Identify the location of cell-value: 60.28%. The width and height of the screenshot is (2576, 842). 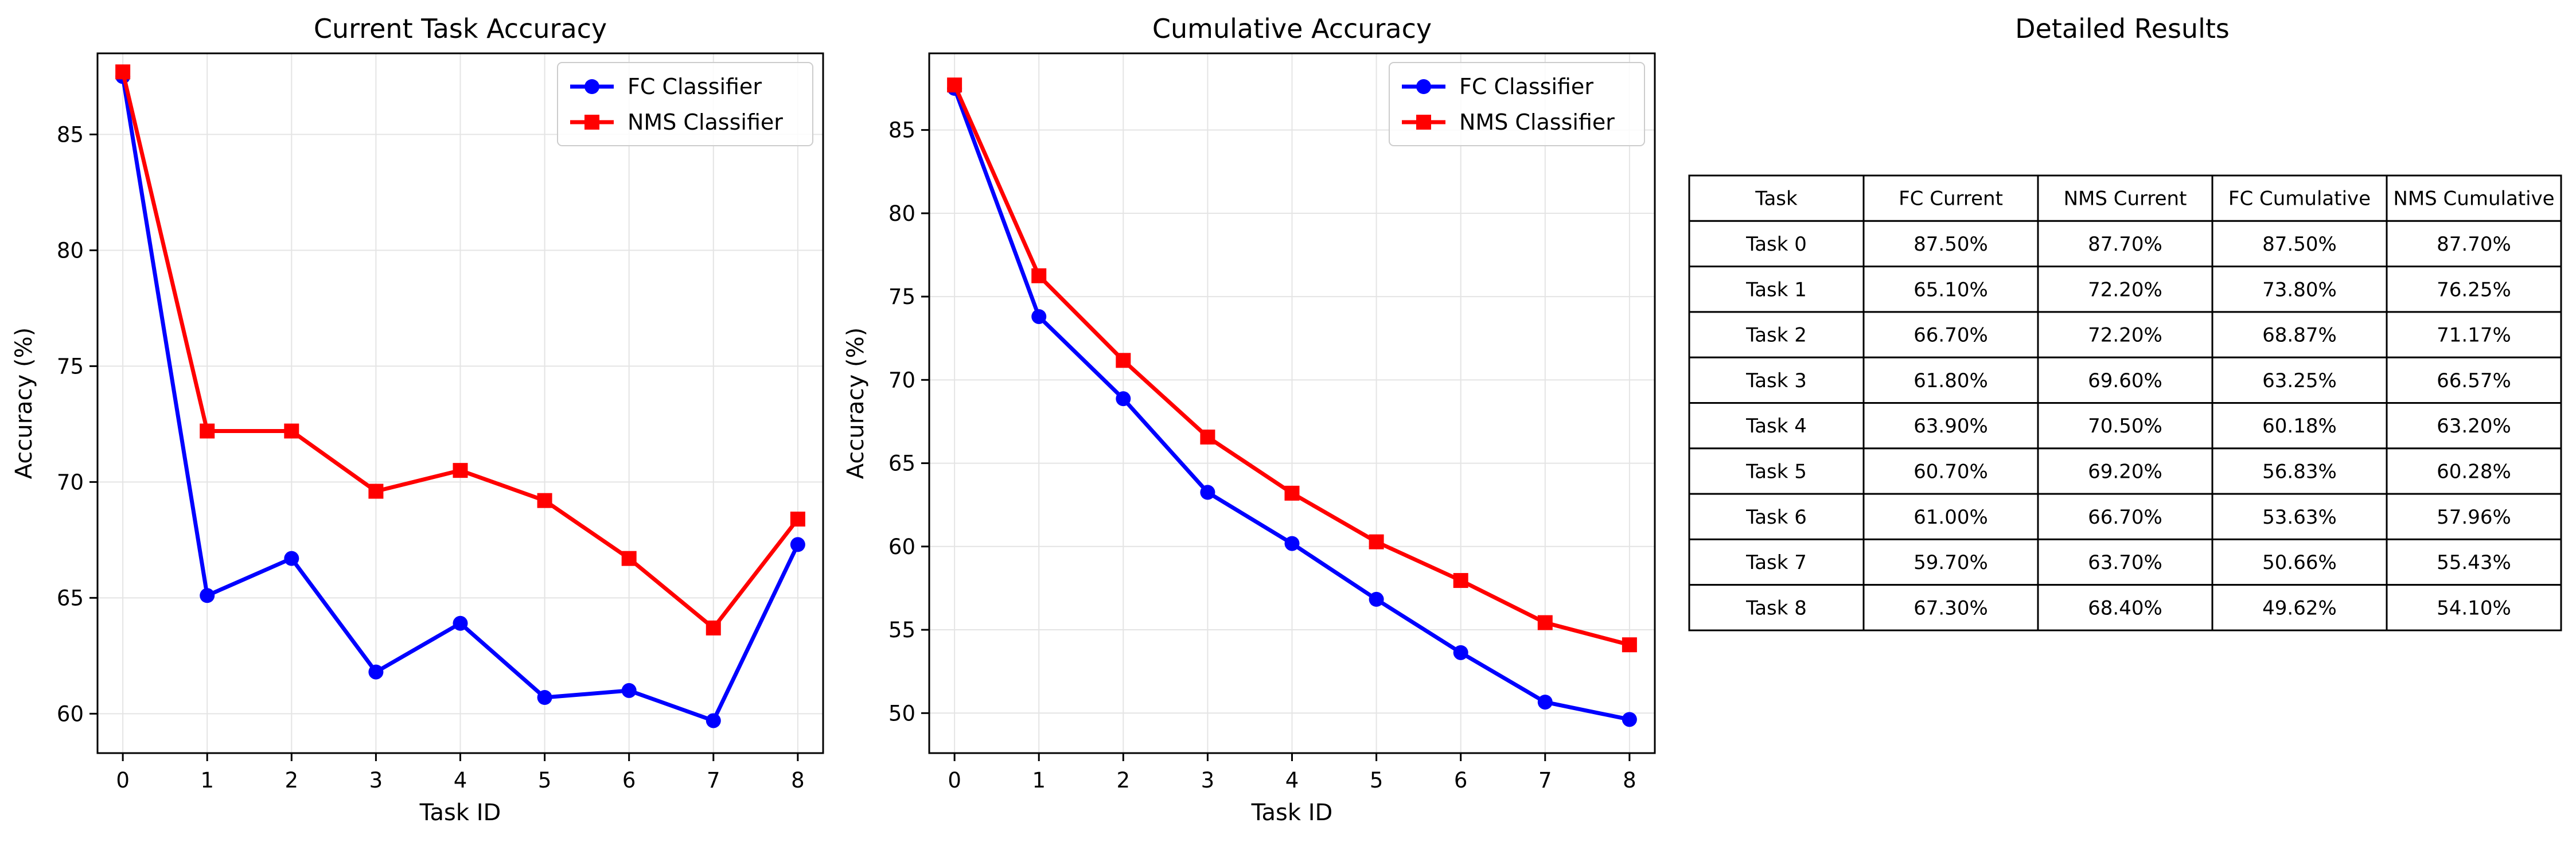
(2474, 471).